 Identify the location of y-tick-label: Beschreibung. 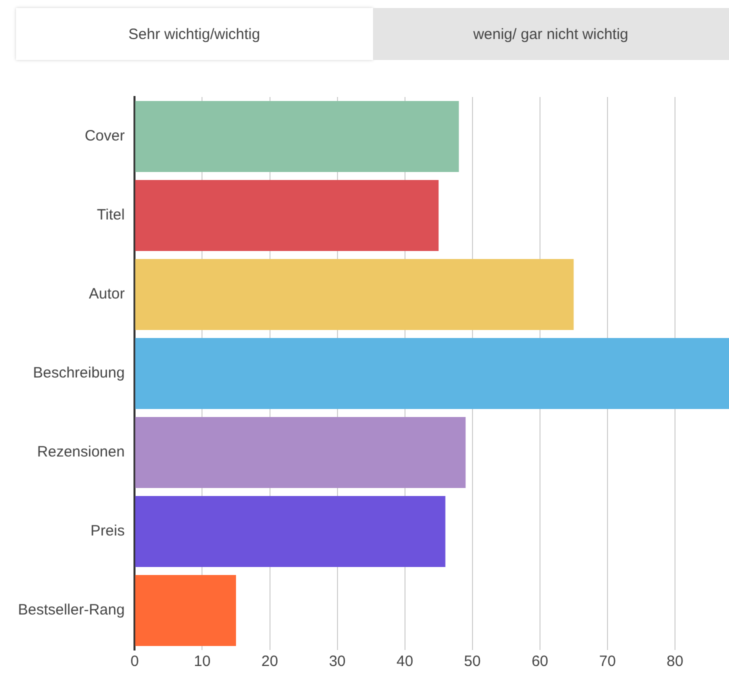
(78, 373).